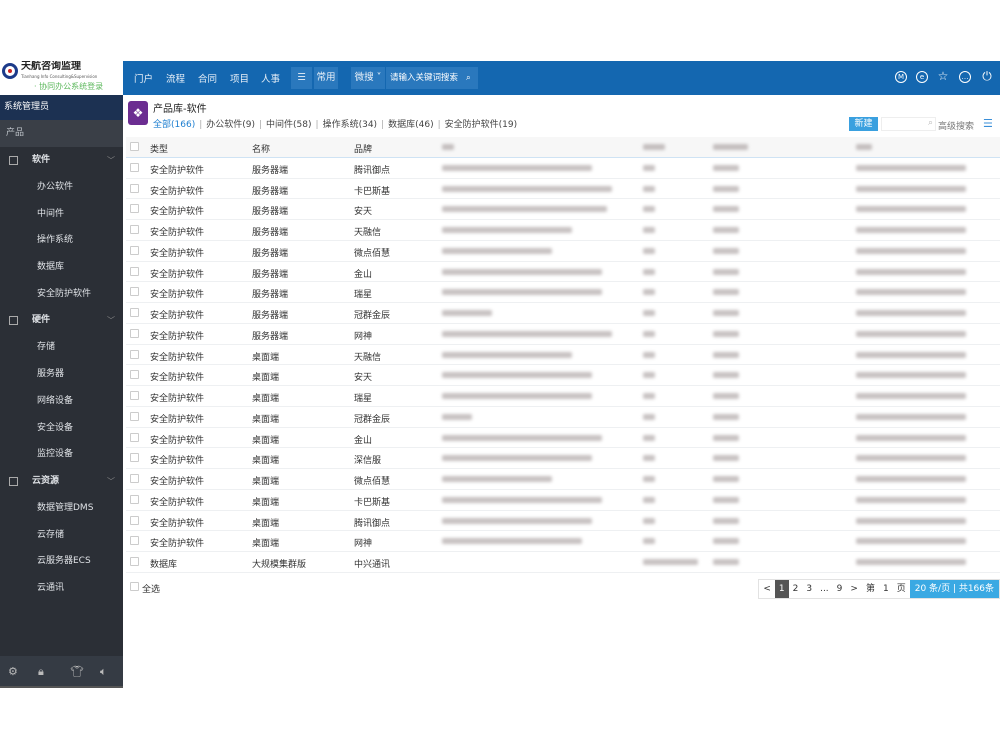 The image size is (1000, 750). I want to click on table-row: 安全防护软件 桌面端 腾讯御点, so click(563, 521).